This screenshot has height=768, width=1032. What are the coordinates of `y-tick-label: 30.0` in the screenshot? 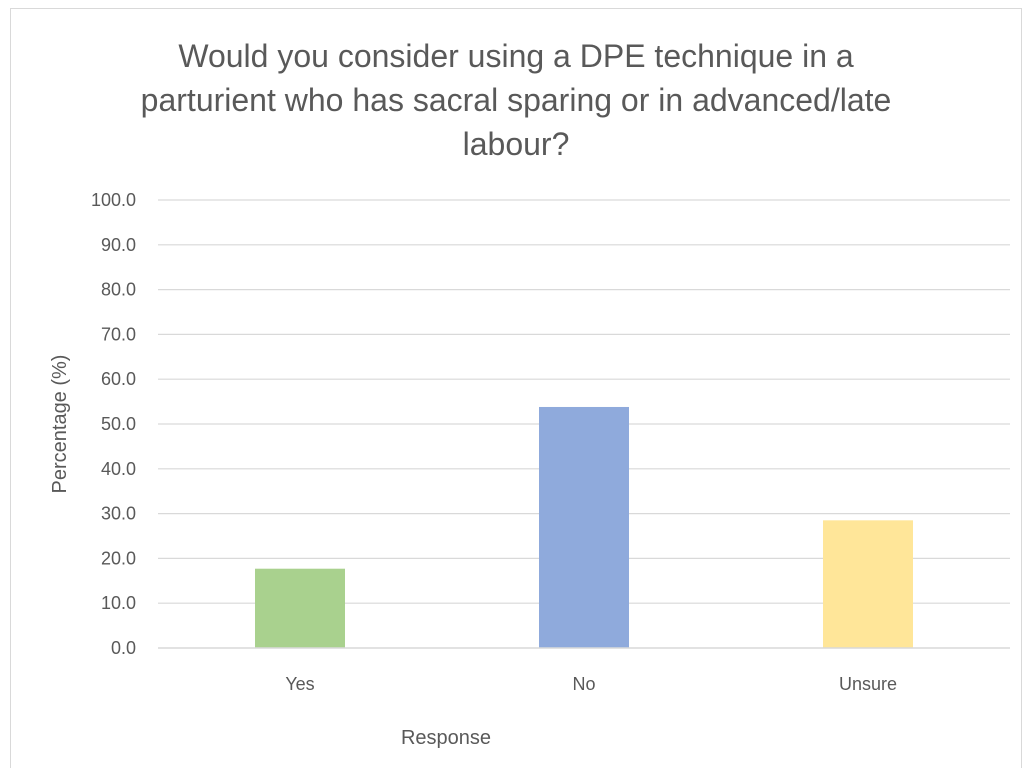 It's located at (118, 514).